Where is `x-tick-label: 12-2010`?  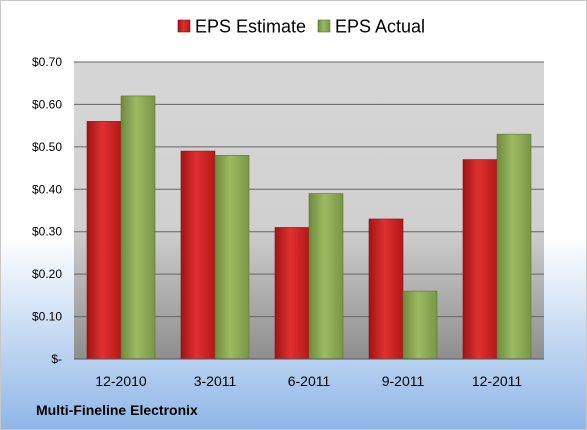
x-tick-label: 12-2010 is located at coordinates (121, 381).